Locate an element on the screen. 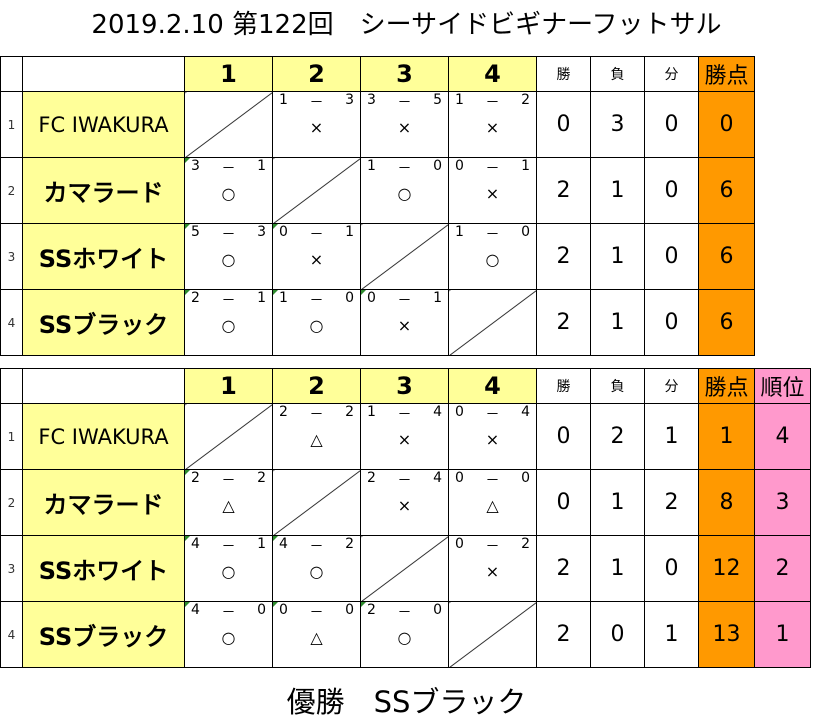  score-home: 4 is located at coordinates (195, 610).